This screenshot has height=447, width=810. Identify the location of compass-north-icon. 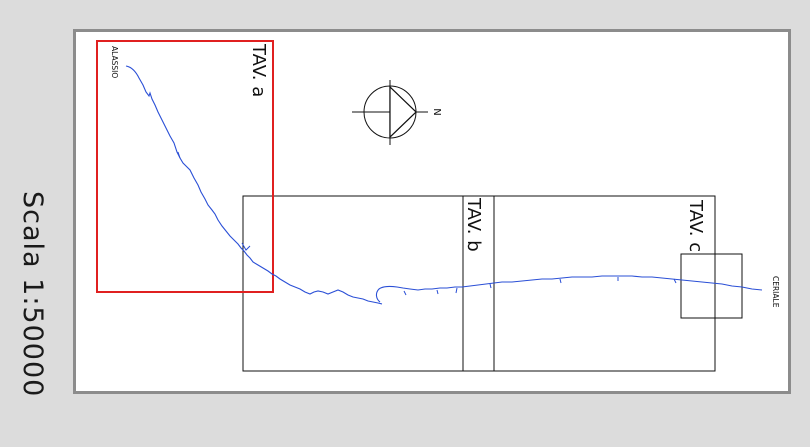
(390, 112).